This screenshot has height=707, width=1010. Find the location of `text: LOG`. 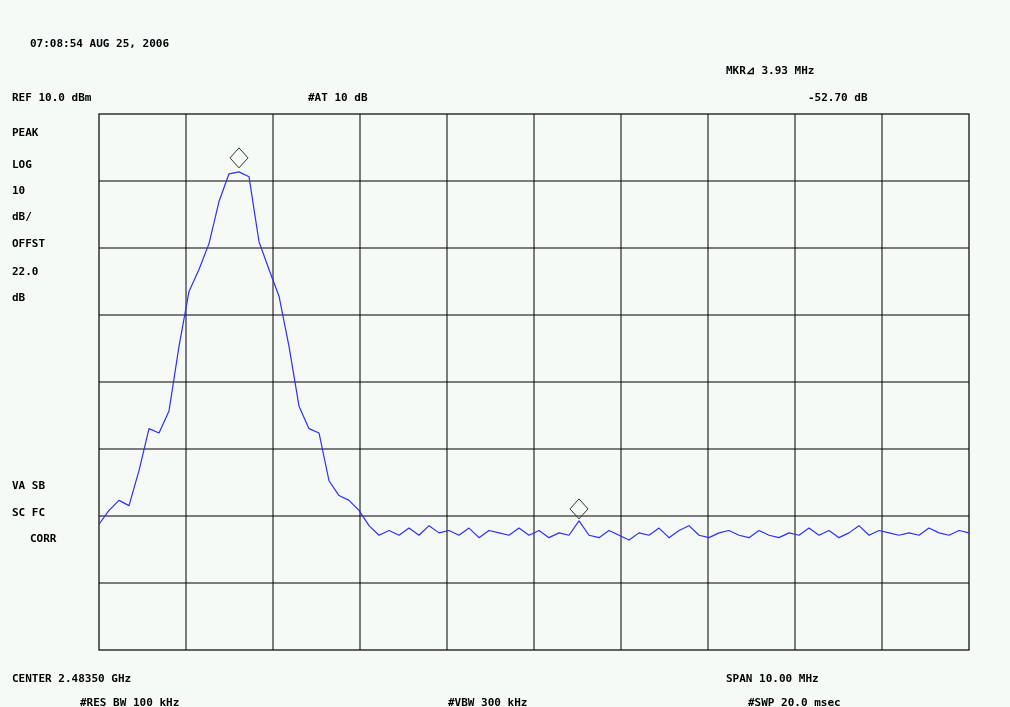

text: LOG is located at coordinates (22, 164).